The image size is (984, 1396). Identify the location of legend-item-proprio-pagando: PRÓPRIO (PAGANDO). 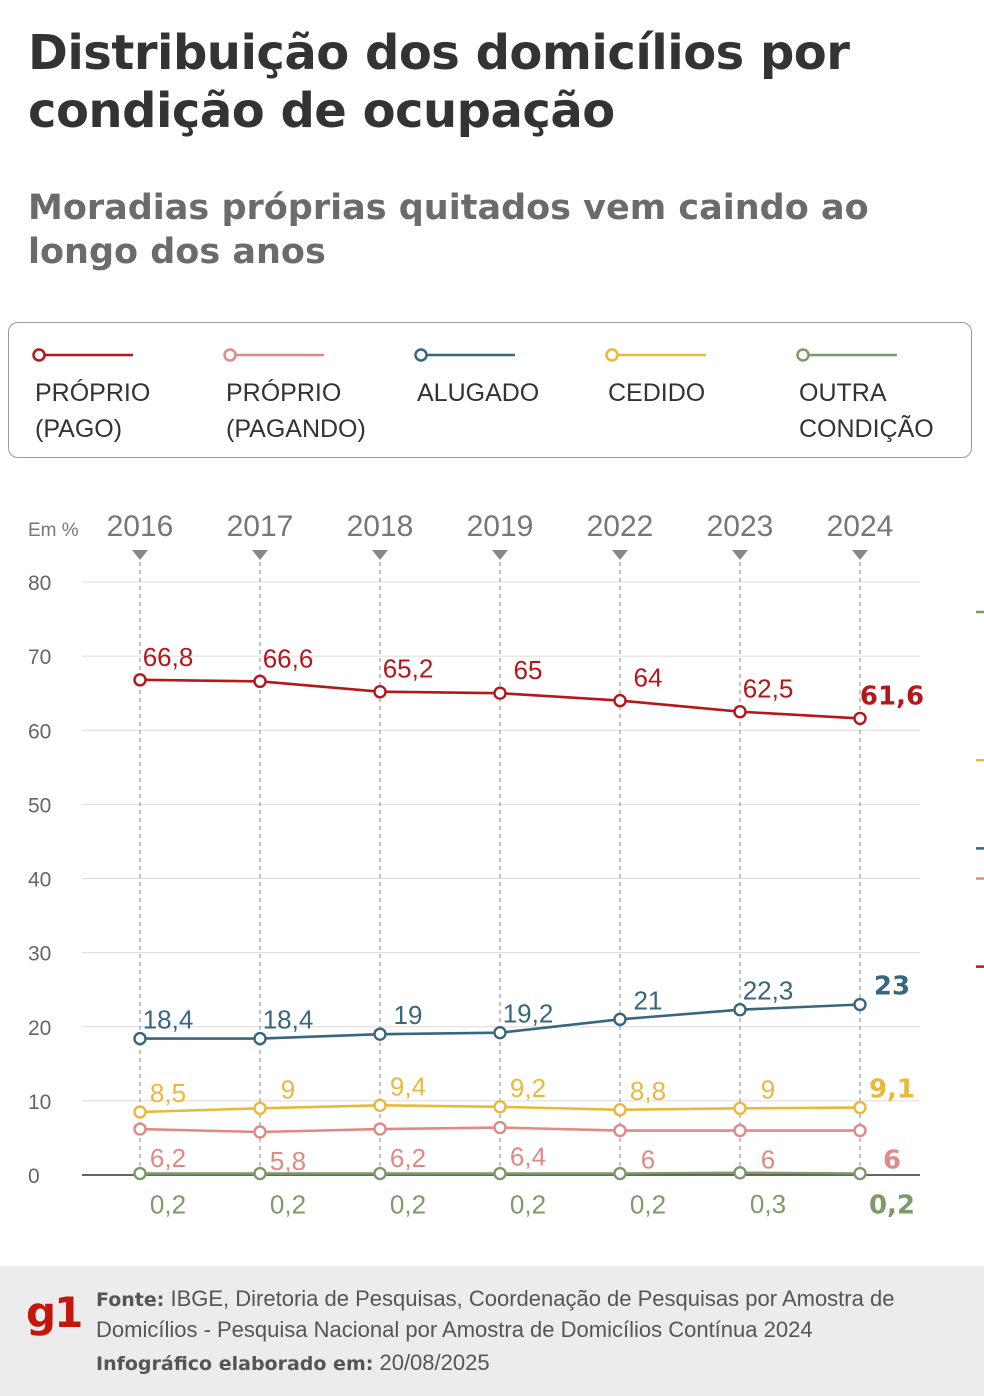
(290, 390).